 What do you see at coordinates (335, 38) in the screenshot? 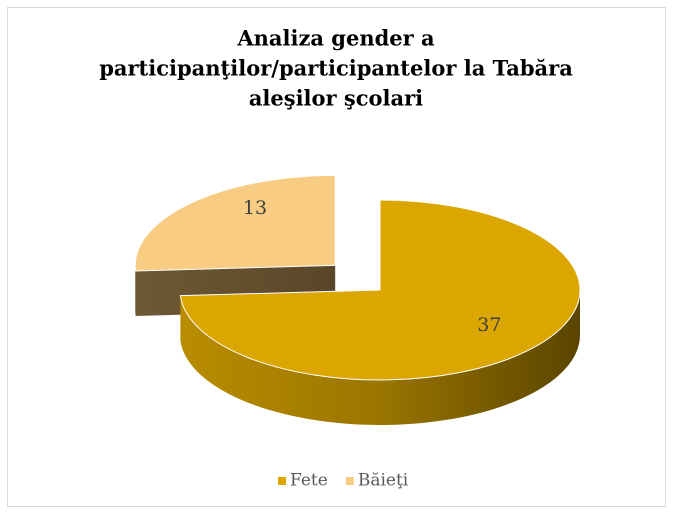
I see `title-line: Analiza gender a` at bounding box center [335, 38].